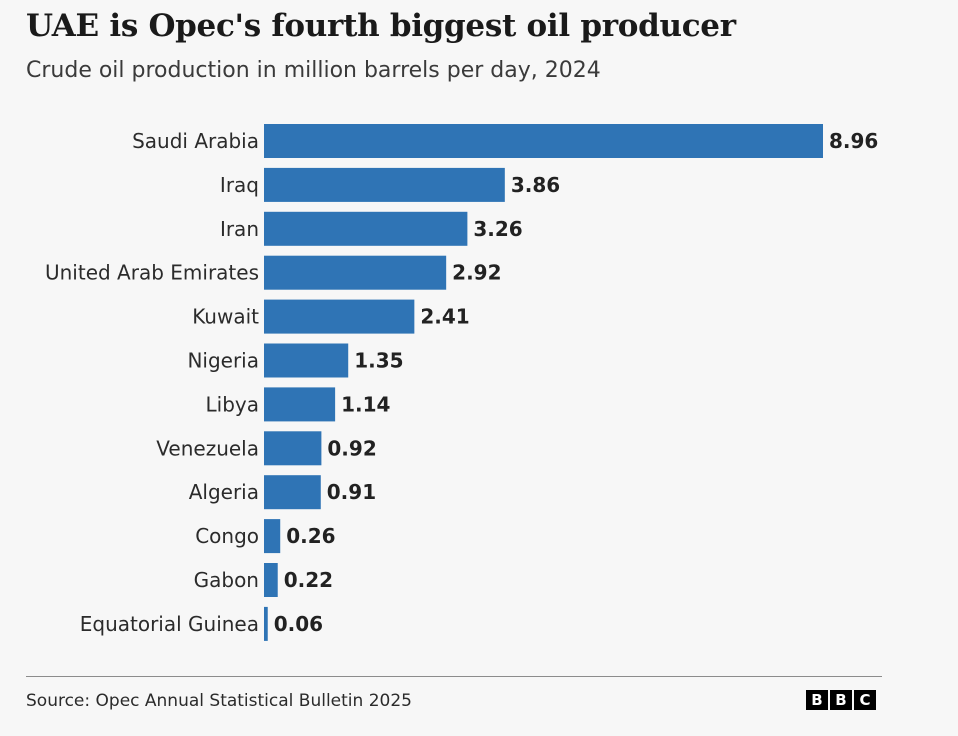  Describe the element at coordinates (476, 273) in the screenshot. I see `value-label: 2.92` at that location.